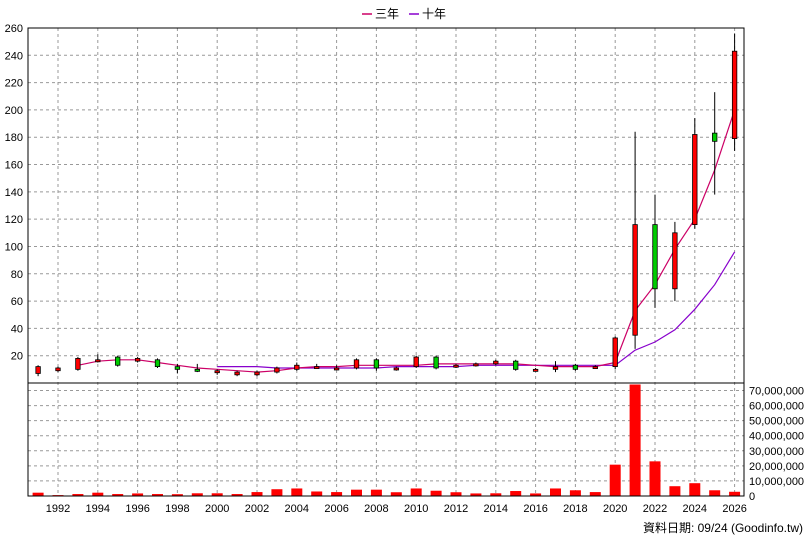 The height and width of the screenshot is (540, 808). What do you see at coordinates (14, 111) in the screenshot?
I see `price-y-tick-label: 200` at bounding box center [14, 111].